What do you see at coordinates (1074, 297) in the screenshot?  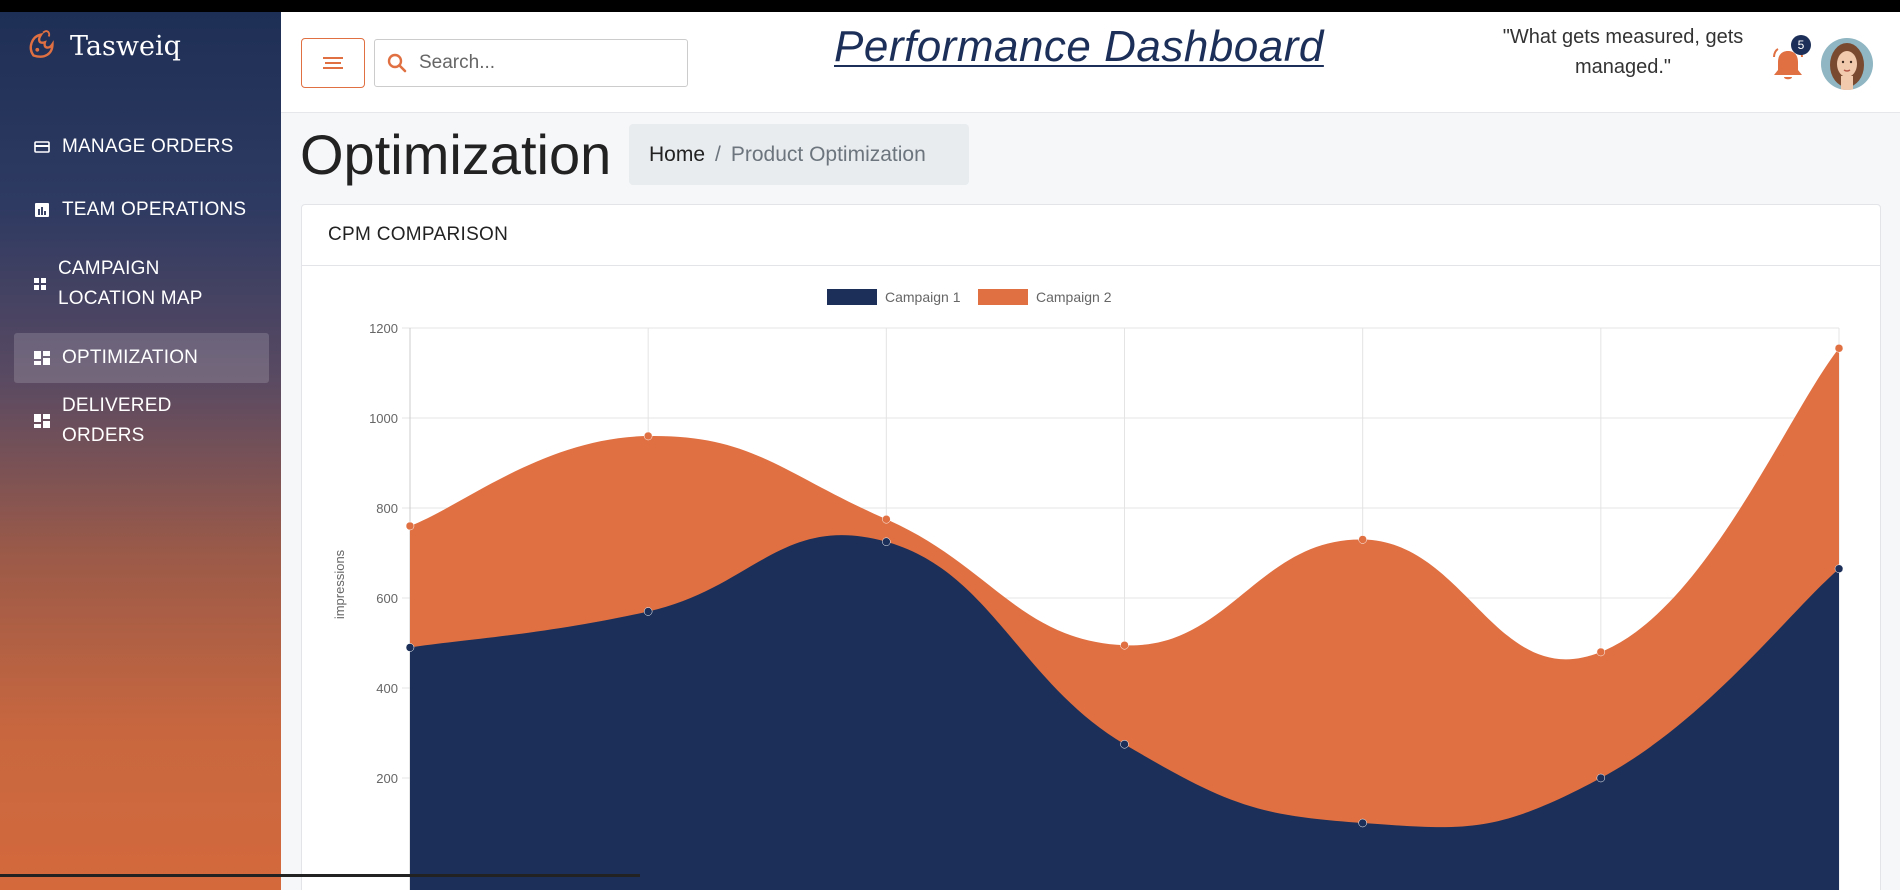 I see `legend-label: Campaign 2` at bounding box center [1074, 297].